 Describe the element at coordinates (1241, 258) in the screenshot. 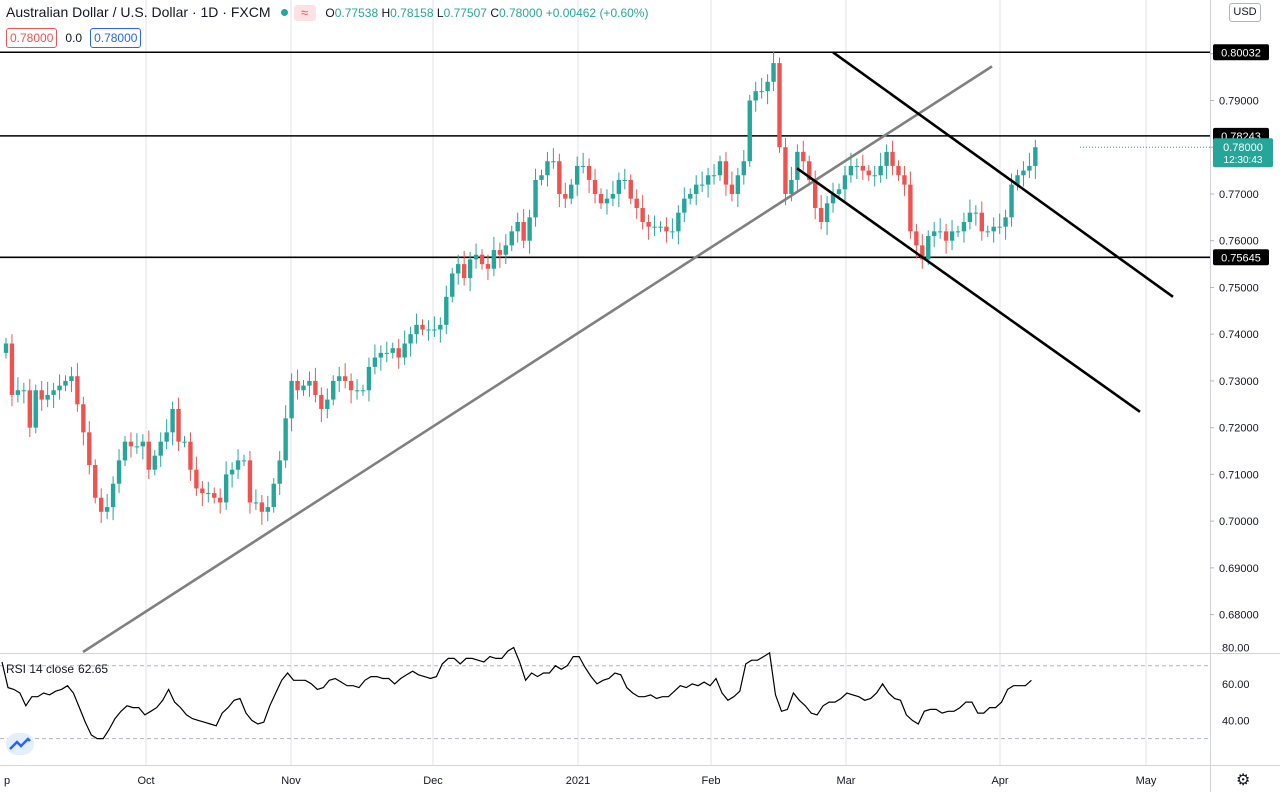

I see `level-tag-label: 0.75645` at that location.